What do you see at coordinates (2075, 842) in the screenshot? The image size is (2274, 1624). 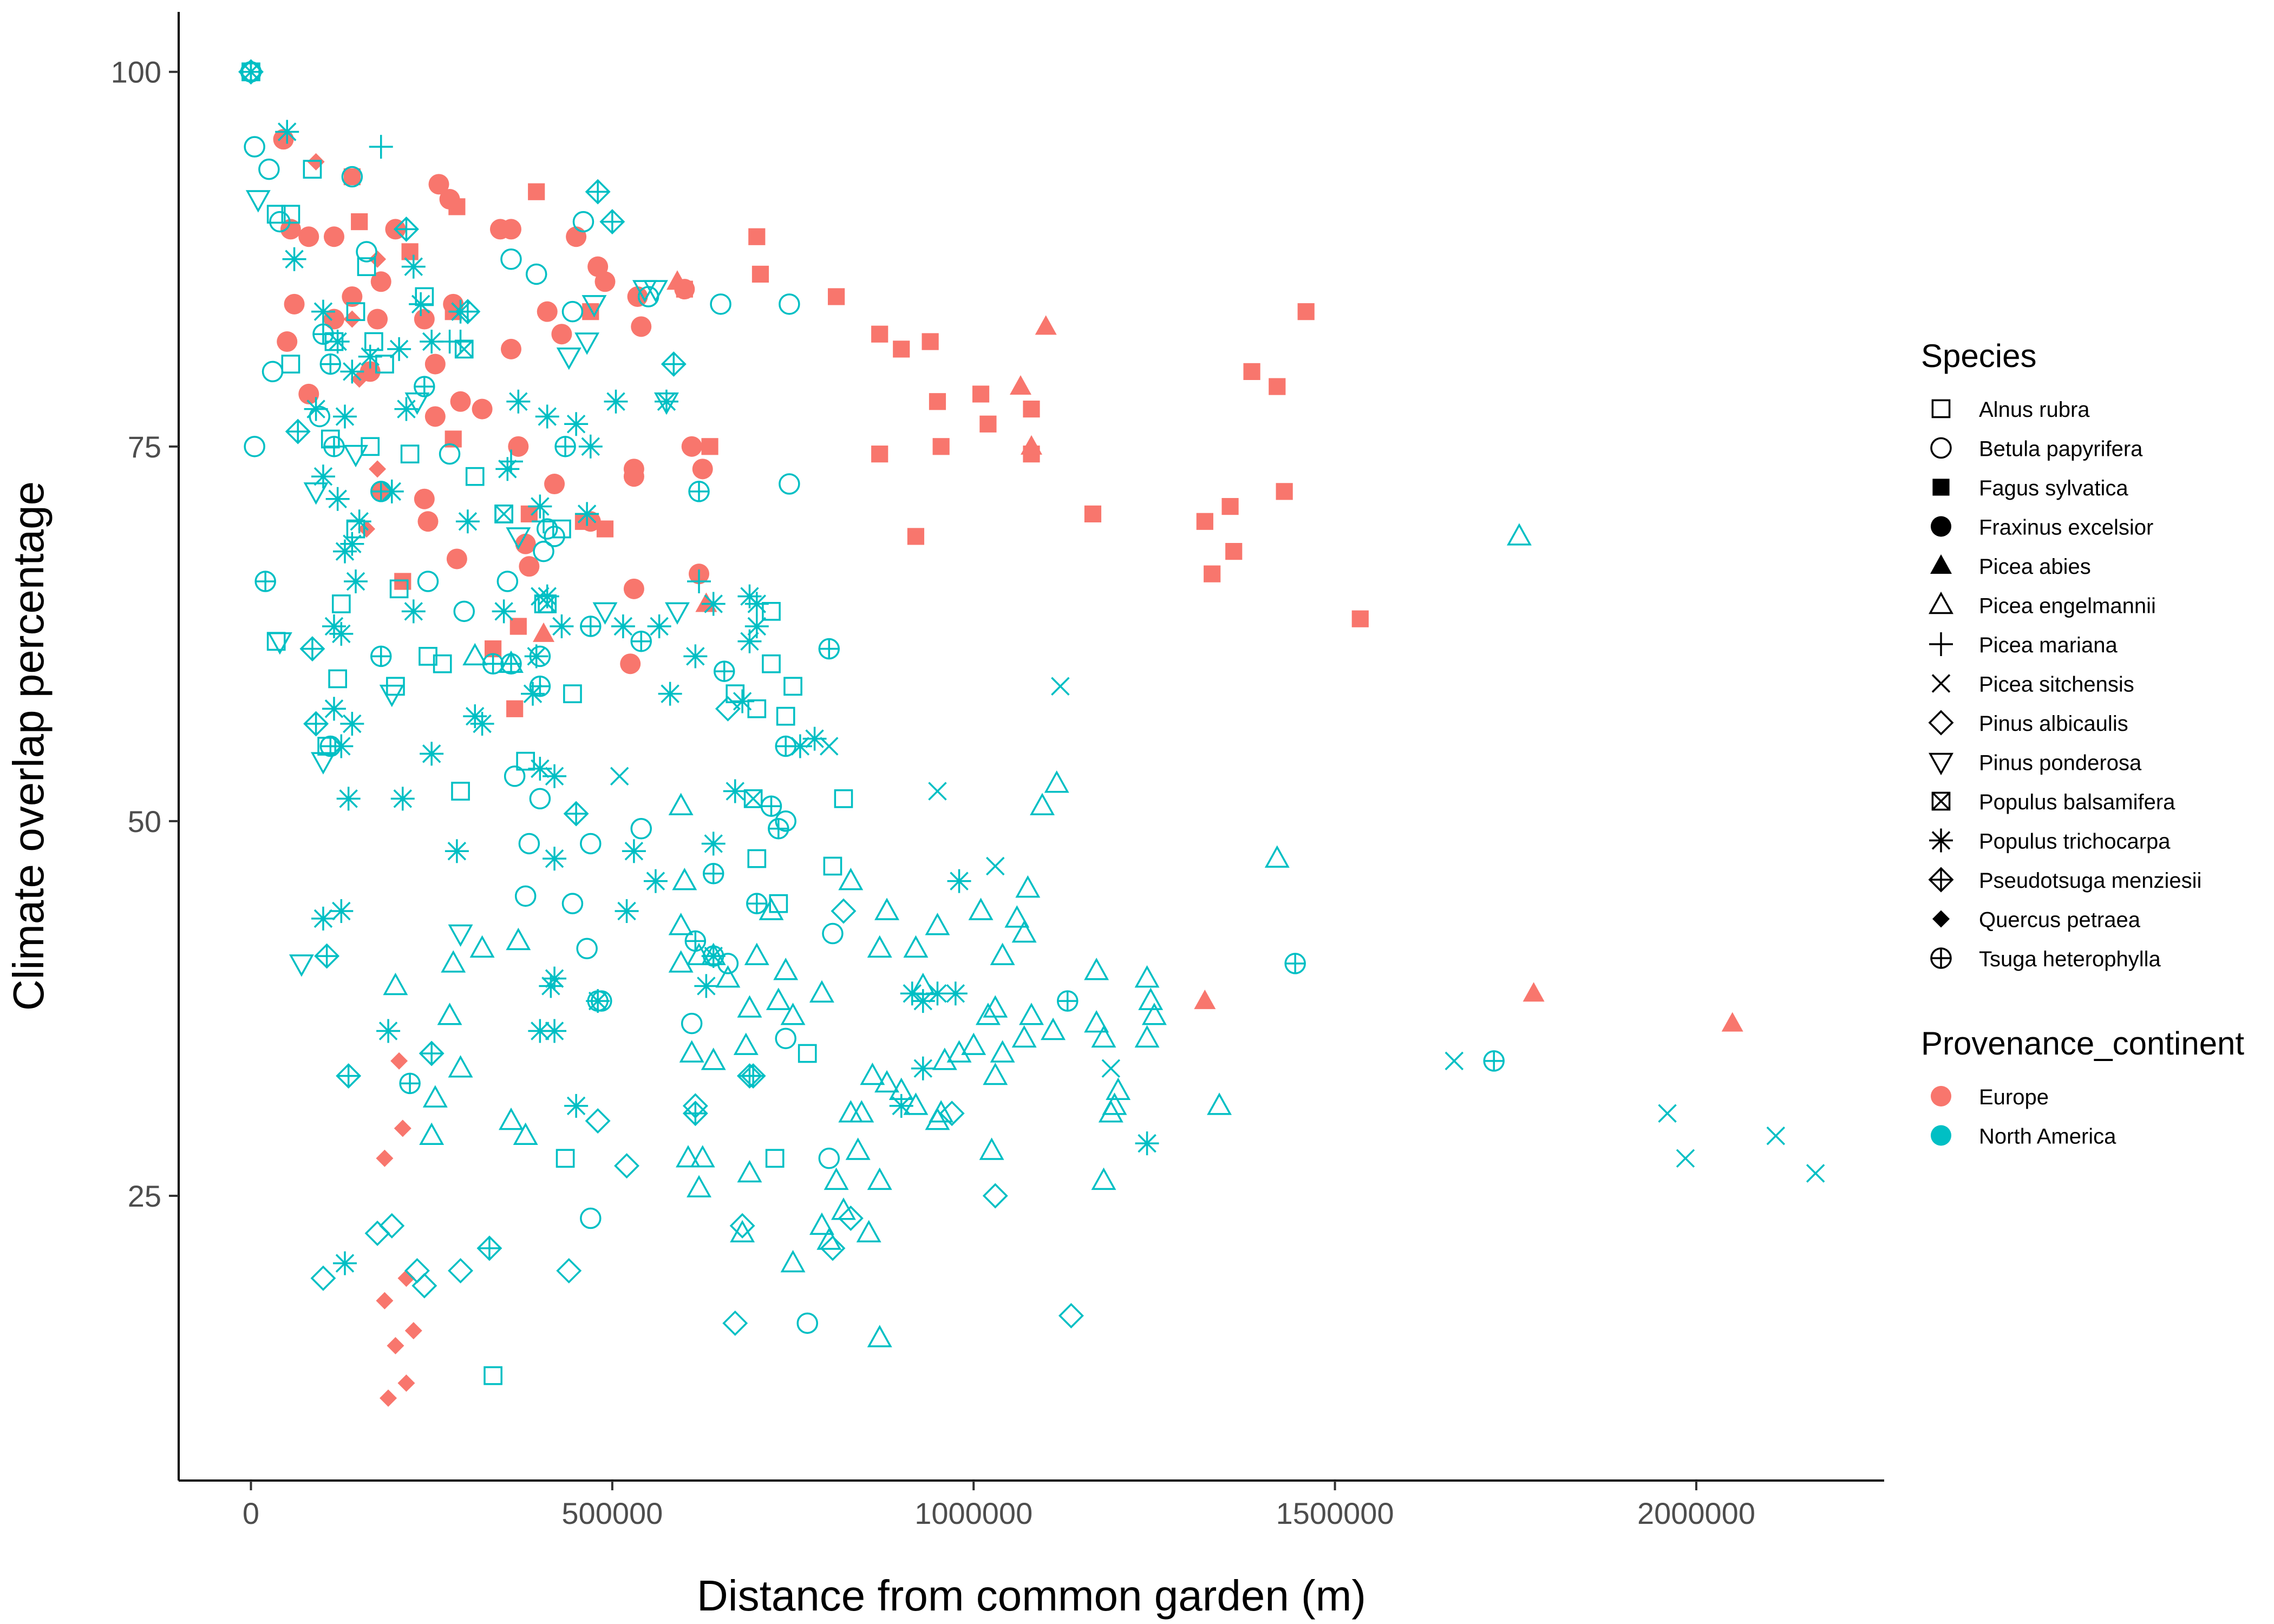 I see `legend-item-label: Populus trichocarpa` at bounding box center [2075, 842].